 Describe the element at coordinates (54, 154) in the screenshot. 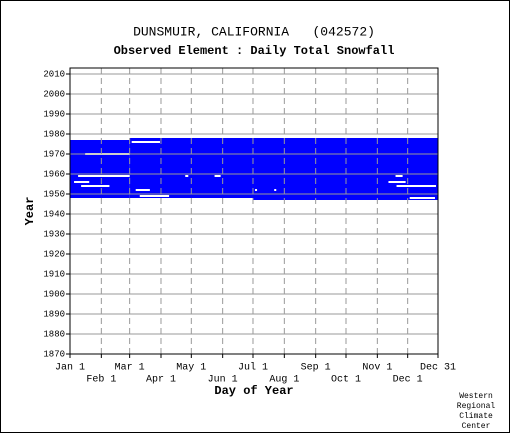

I see `y-tick-label: 1970` at that location.